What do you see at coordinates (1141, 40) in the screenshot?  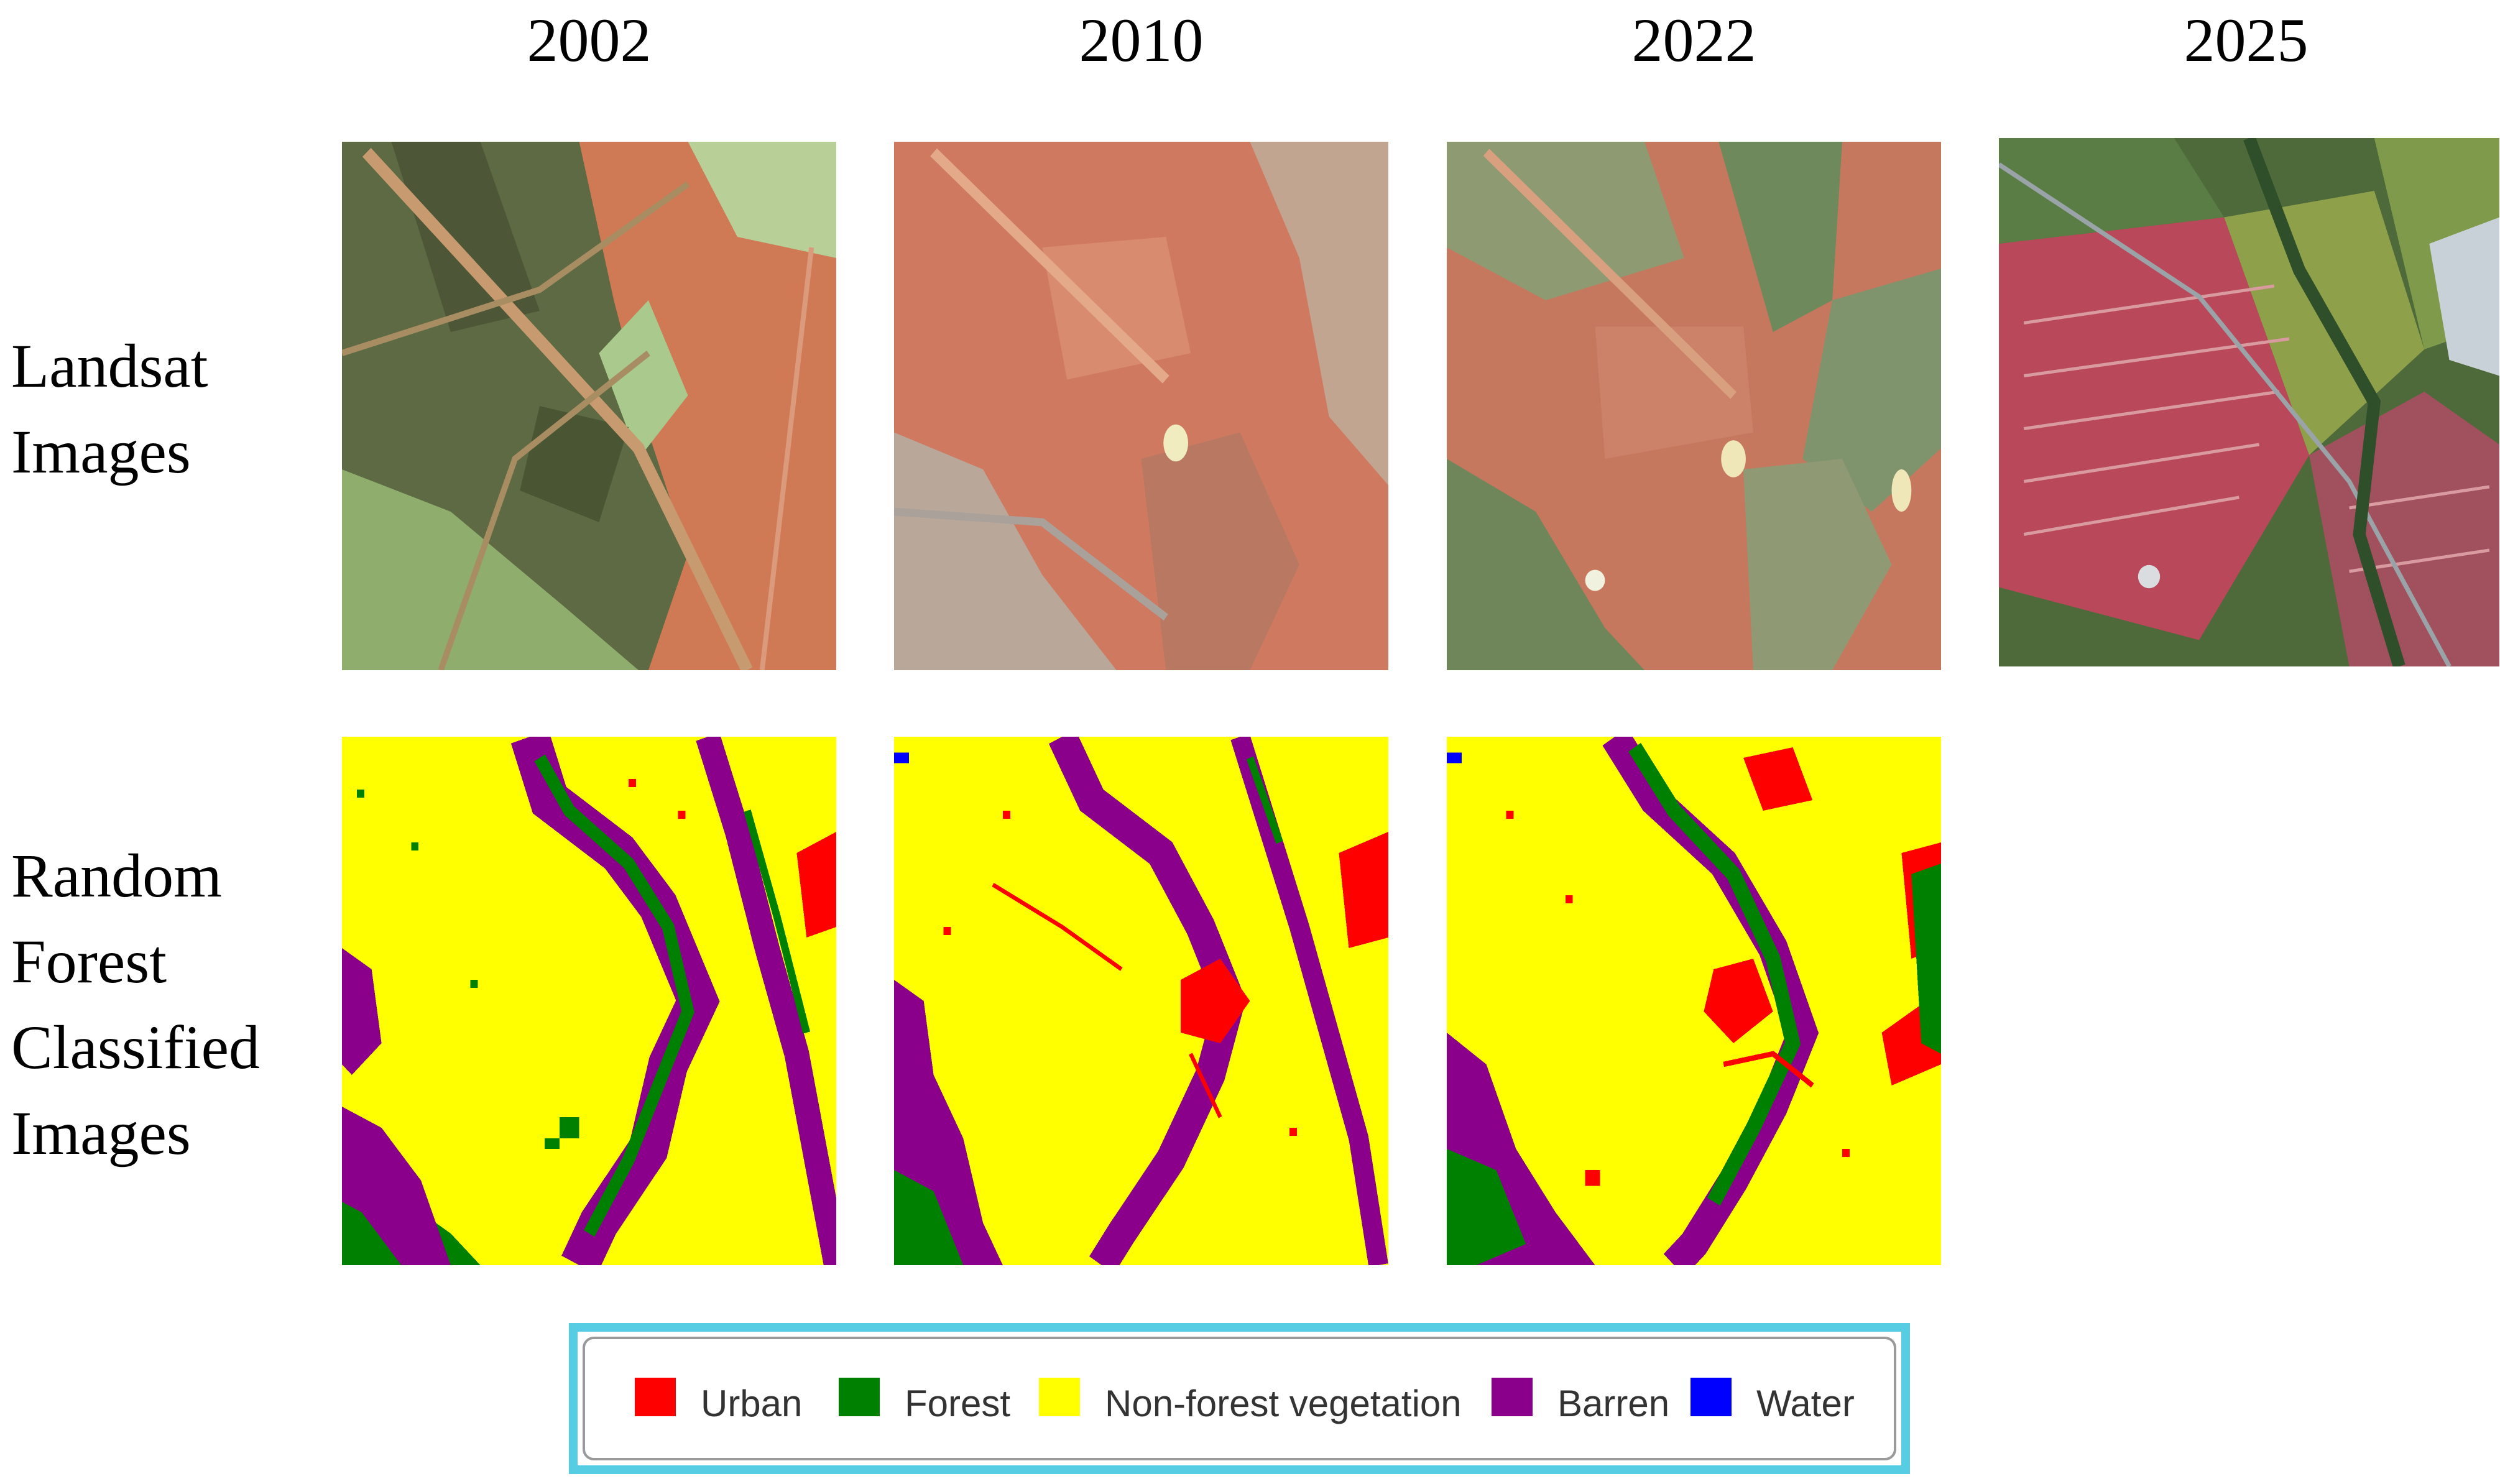 I see `year-header-2010: 2010` at bounding box center [1141, 40].